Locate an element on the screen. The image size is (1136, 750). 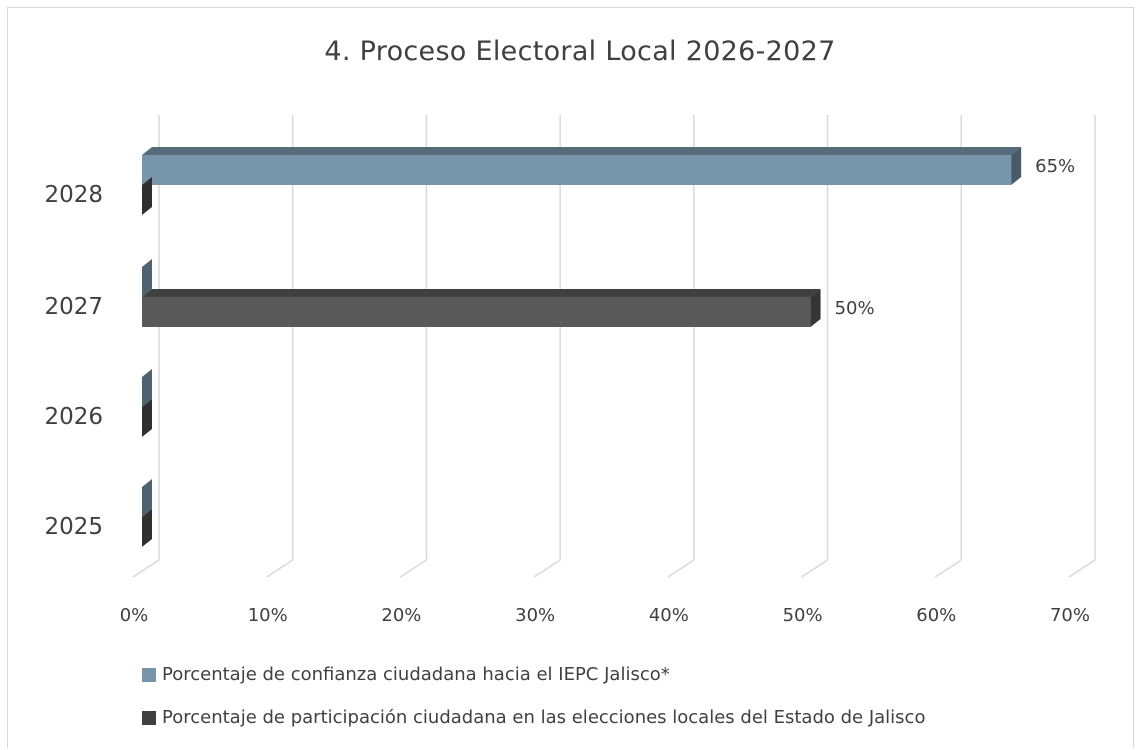
x-tick-label: 40% is located at coordinates (669, 615).